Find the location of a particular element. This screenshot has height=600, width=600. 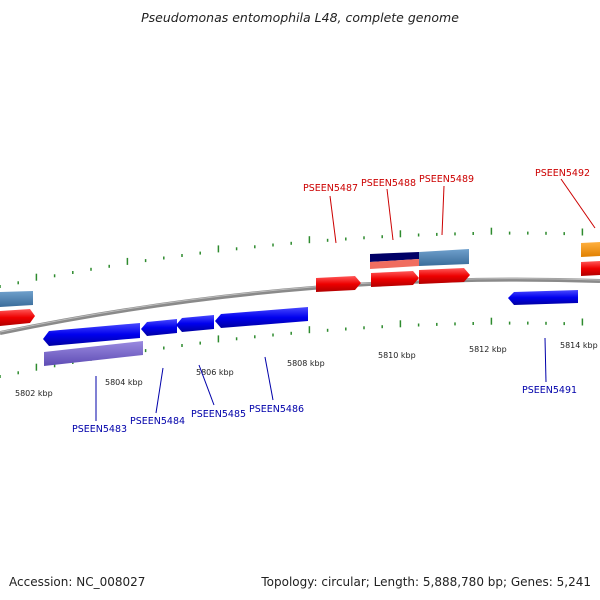

gene-label-pseen5484: PSEEN5484 is located at coordinates (157, 421).